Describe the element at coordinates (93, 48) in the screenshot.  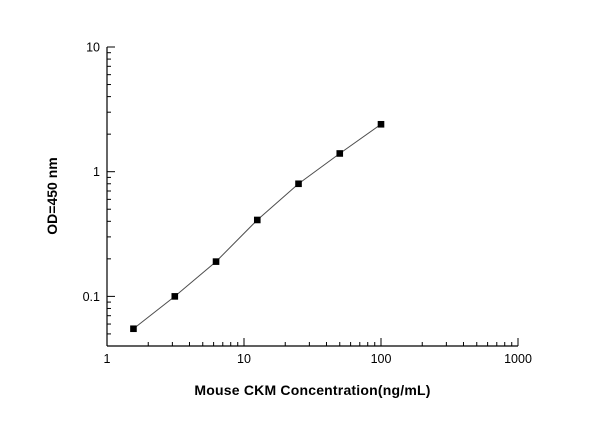
I see `y-tick-label: 10` at that location.